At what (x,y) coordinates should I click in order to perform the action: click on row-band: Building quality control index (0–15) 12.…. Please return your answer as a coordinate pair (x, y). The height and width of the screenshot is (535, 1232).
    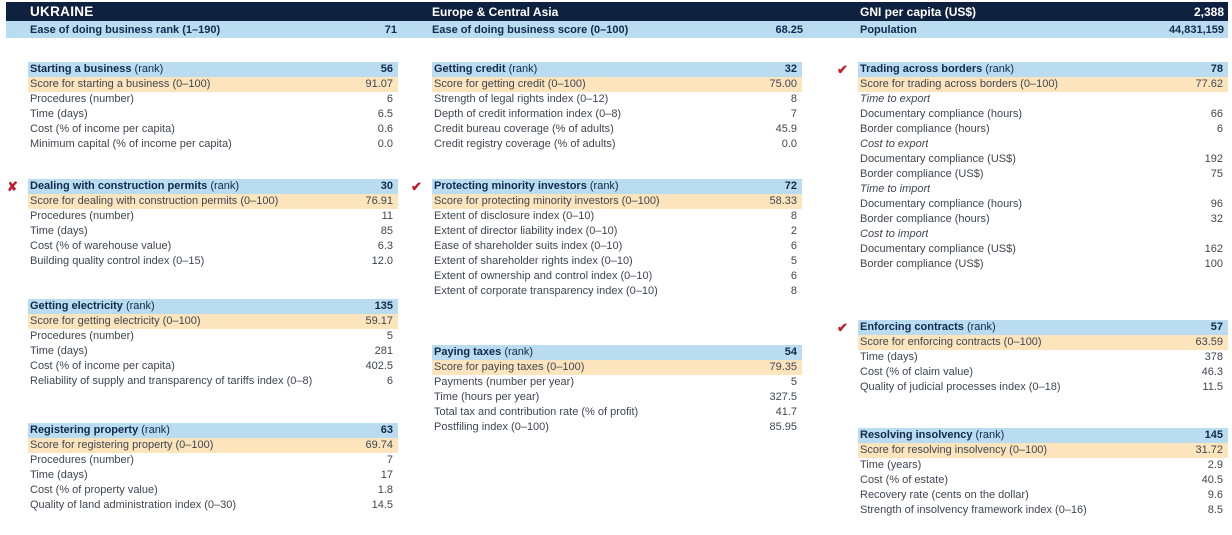
    Looking at the image, I should click on (213, 261).